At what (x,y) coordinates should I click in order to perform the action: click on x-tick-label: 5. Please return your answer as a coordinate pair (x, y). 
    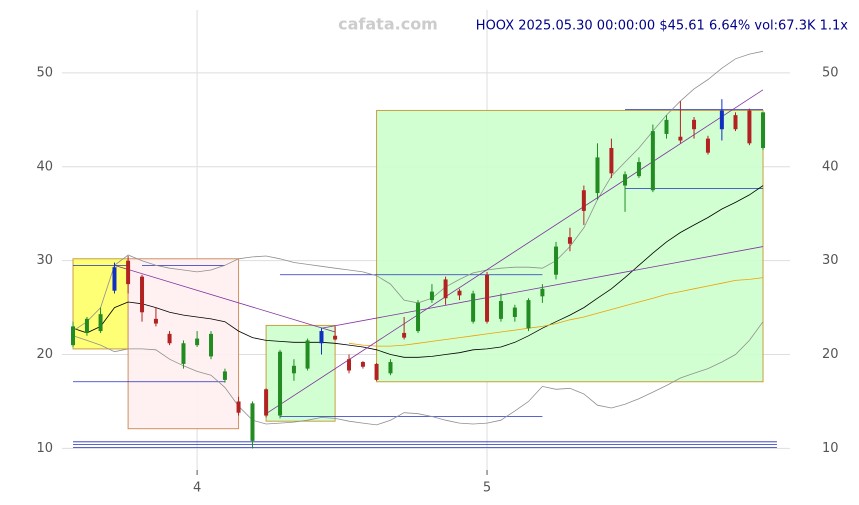
    Looking at the image, I should click on (487, 488).